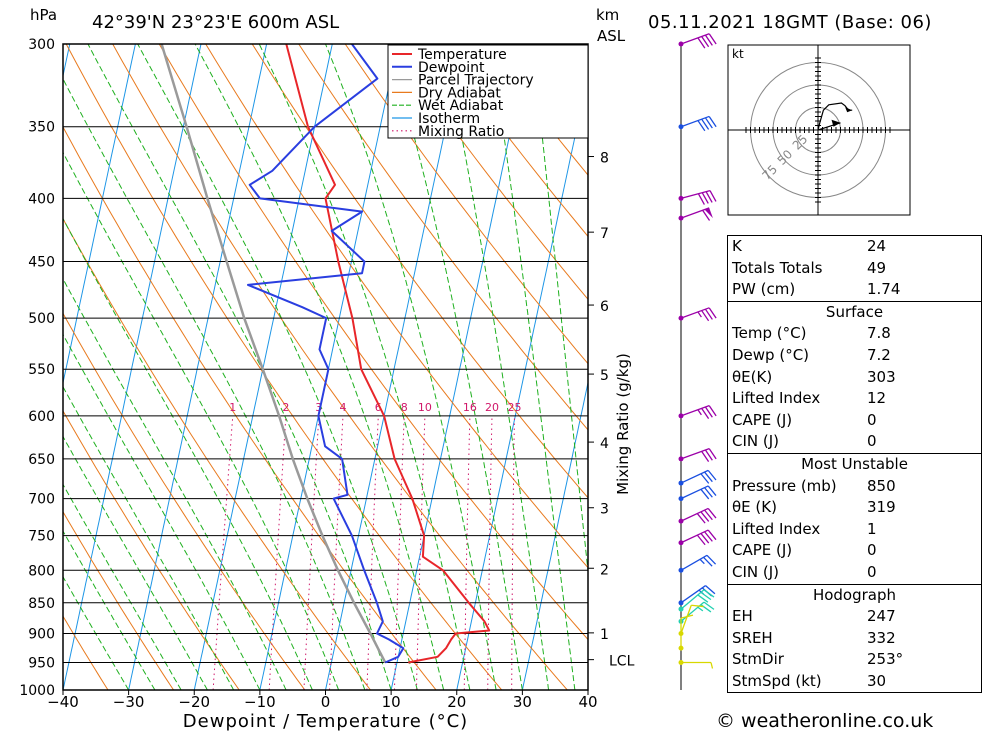  What do you see at coordinates (604, 635) in the screenshot?
I see `km-tick-label: 1` at bounding box center [604, 635].